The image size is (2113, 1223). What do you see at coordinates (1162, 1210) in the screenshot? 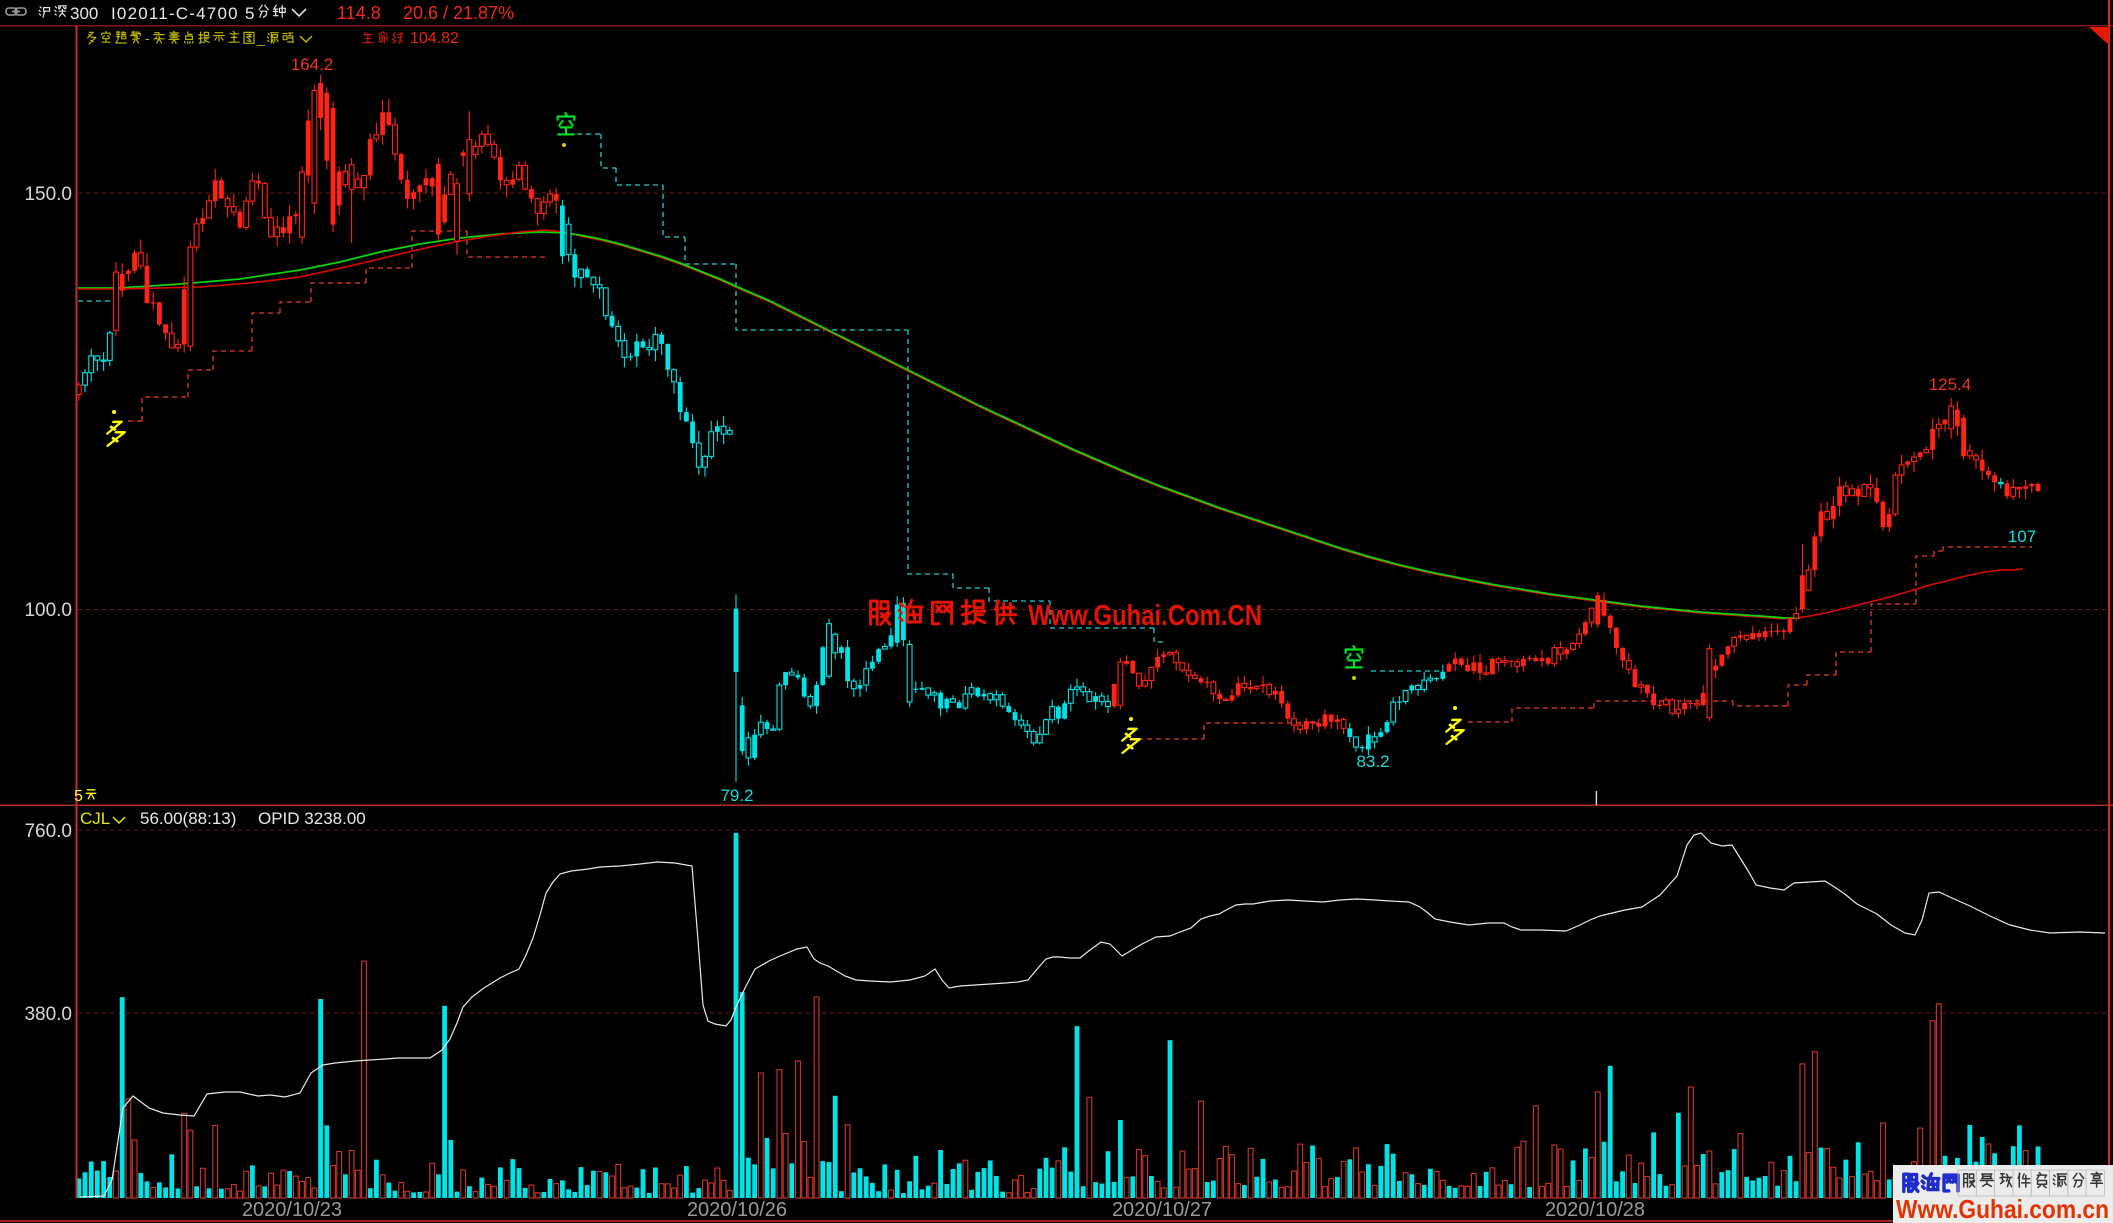
I see `svg-text: 2020/10/27` at bounding box center [1162, 1210].